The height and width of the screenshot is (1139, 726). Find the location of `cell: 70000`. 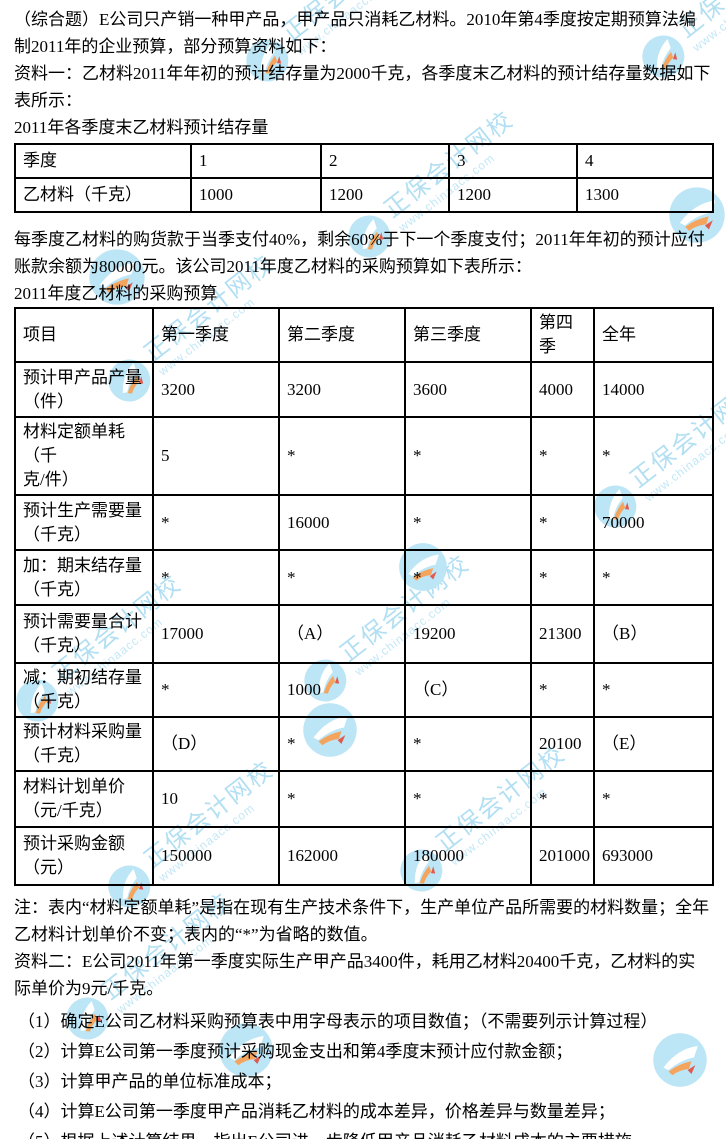

cell: 70000 is located at coordinates (653, 522).